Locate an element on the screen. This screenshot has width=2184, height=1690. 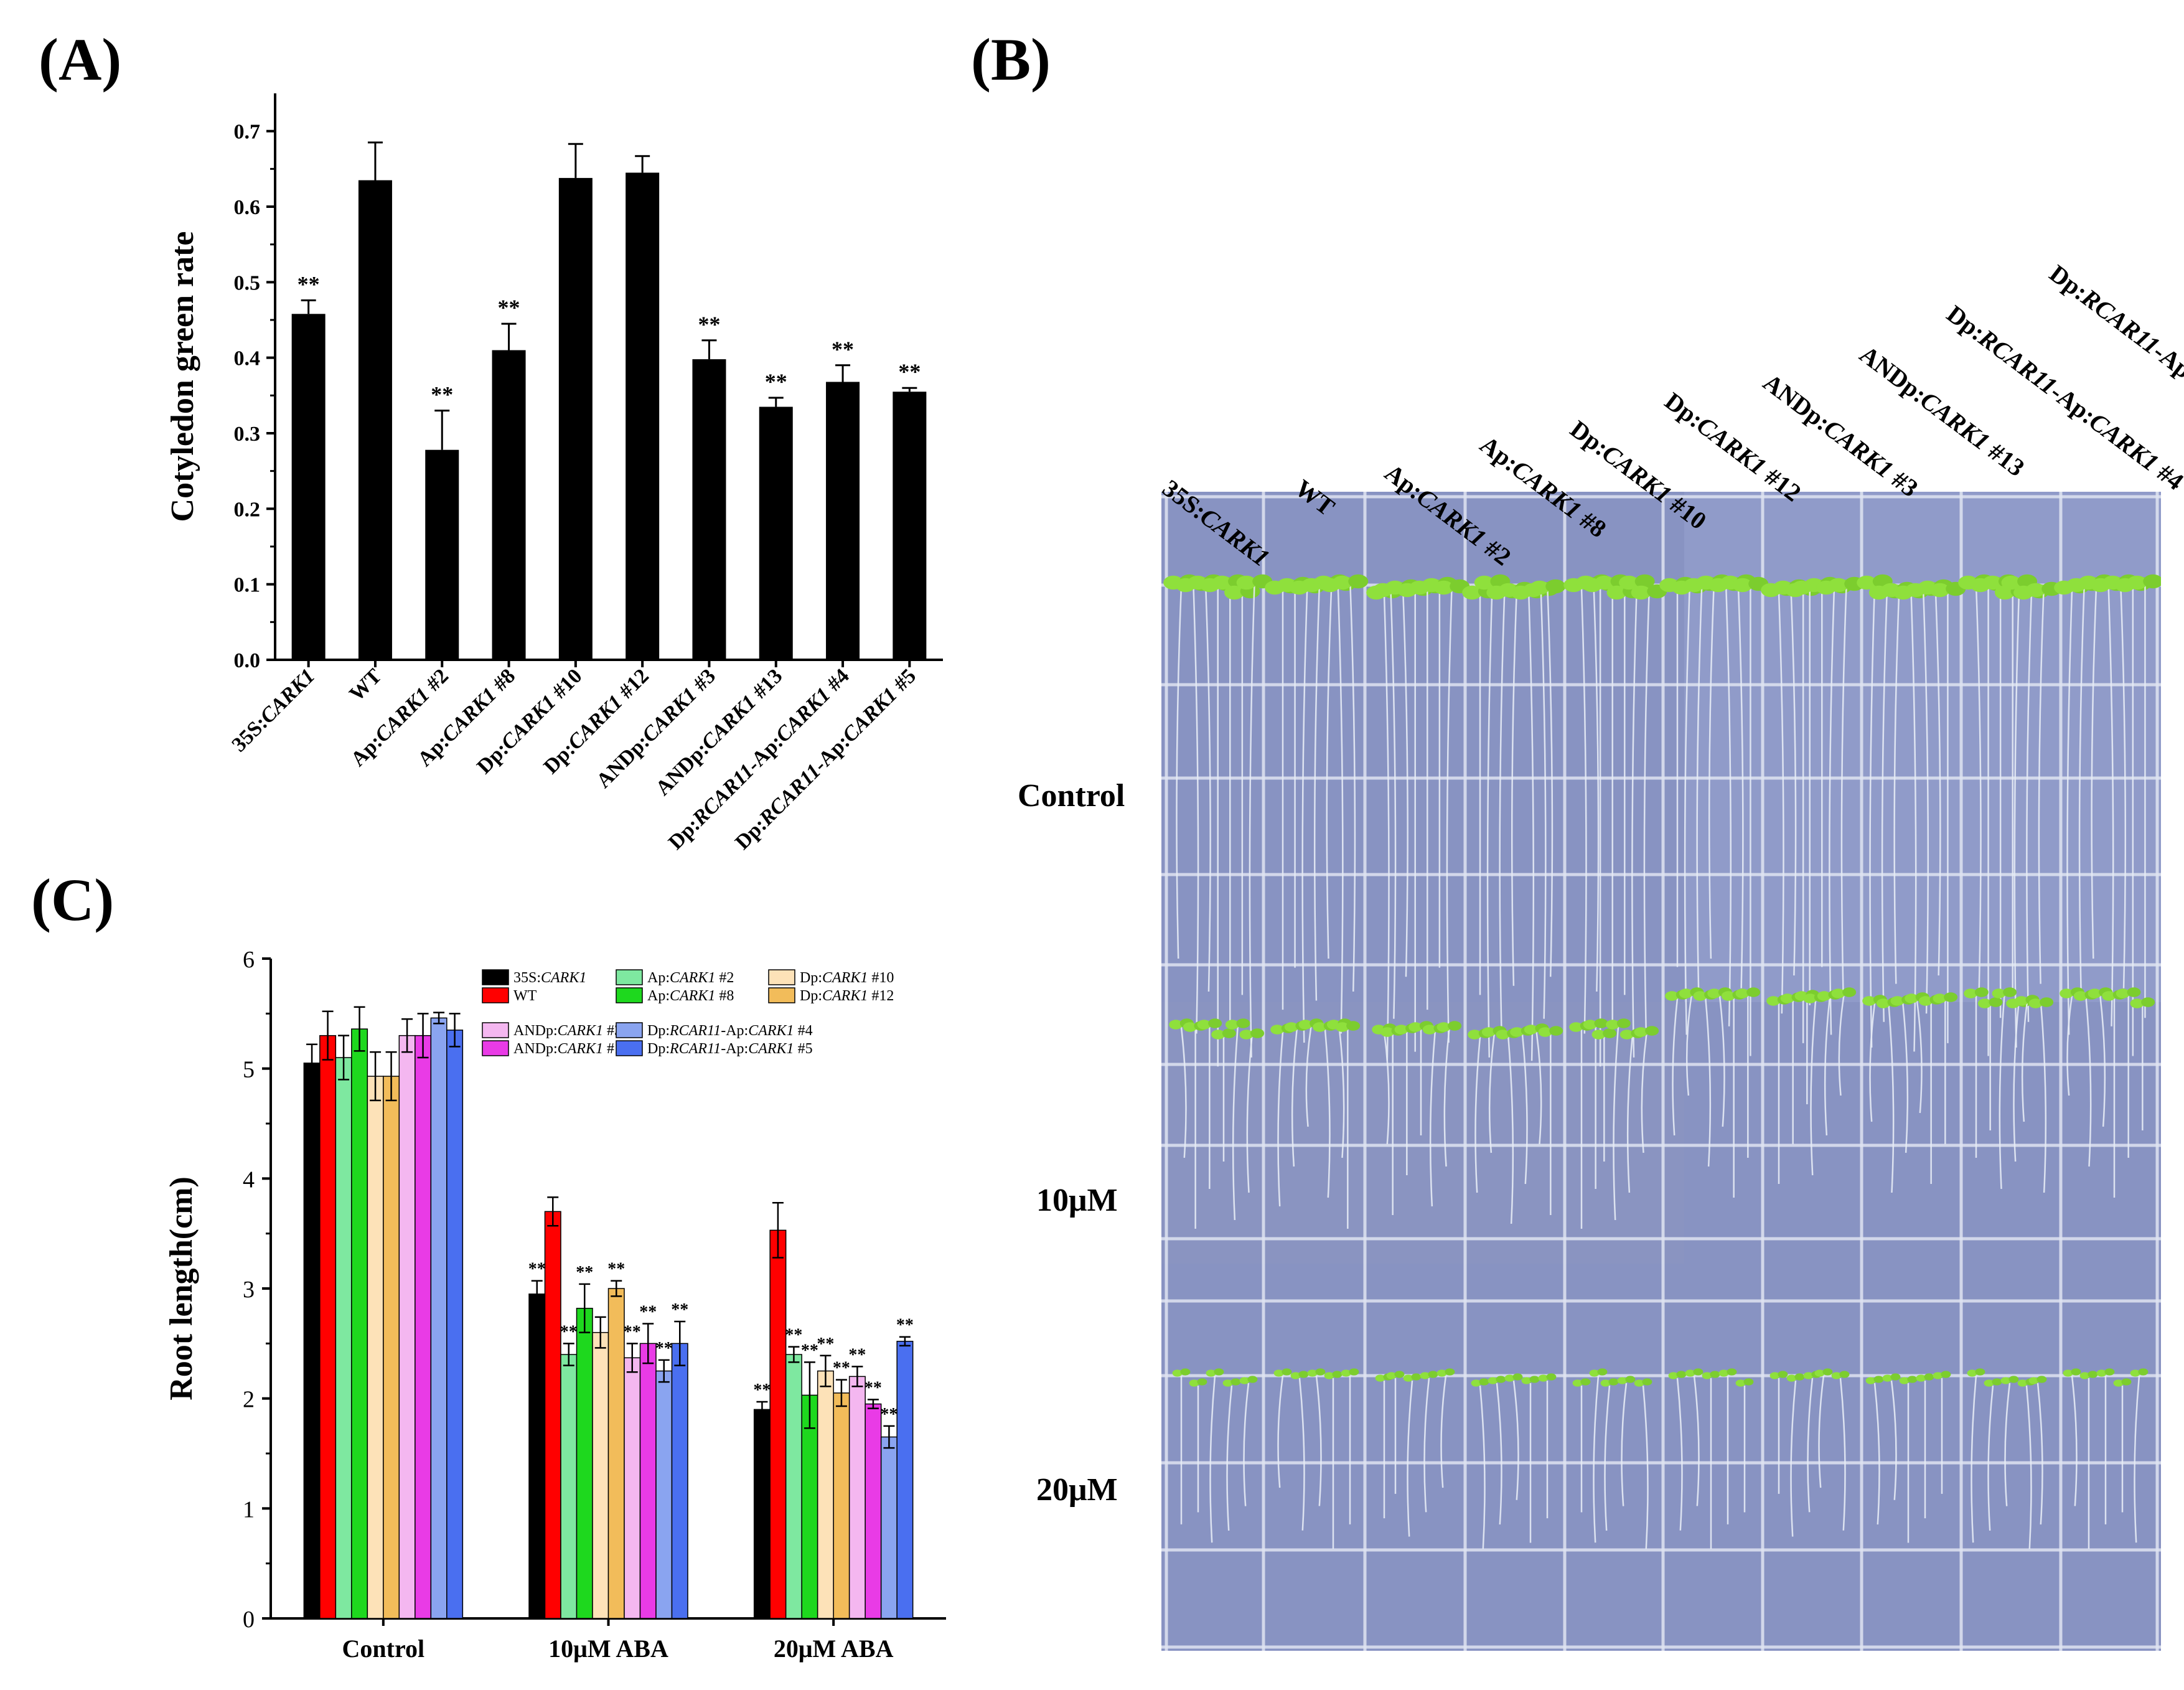
y-tick-label: 0.4 is located at coordinates (247, 358).